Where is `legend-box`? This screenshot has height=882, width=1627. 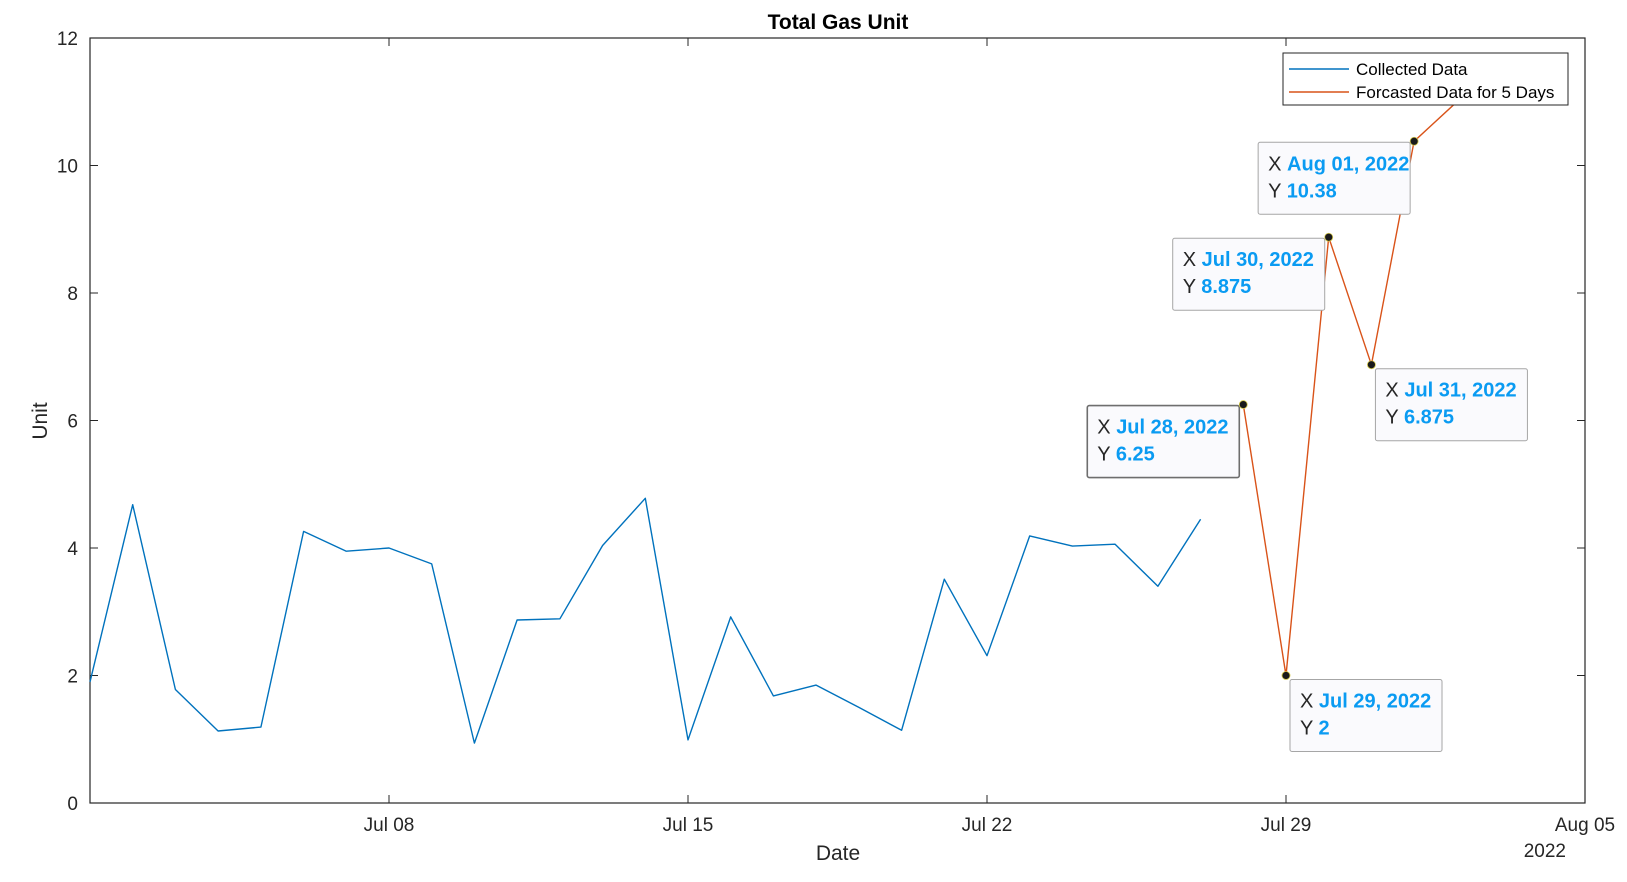
legend-box is located at coordinates (1425, 79).